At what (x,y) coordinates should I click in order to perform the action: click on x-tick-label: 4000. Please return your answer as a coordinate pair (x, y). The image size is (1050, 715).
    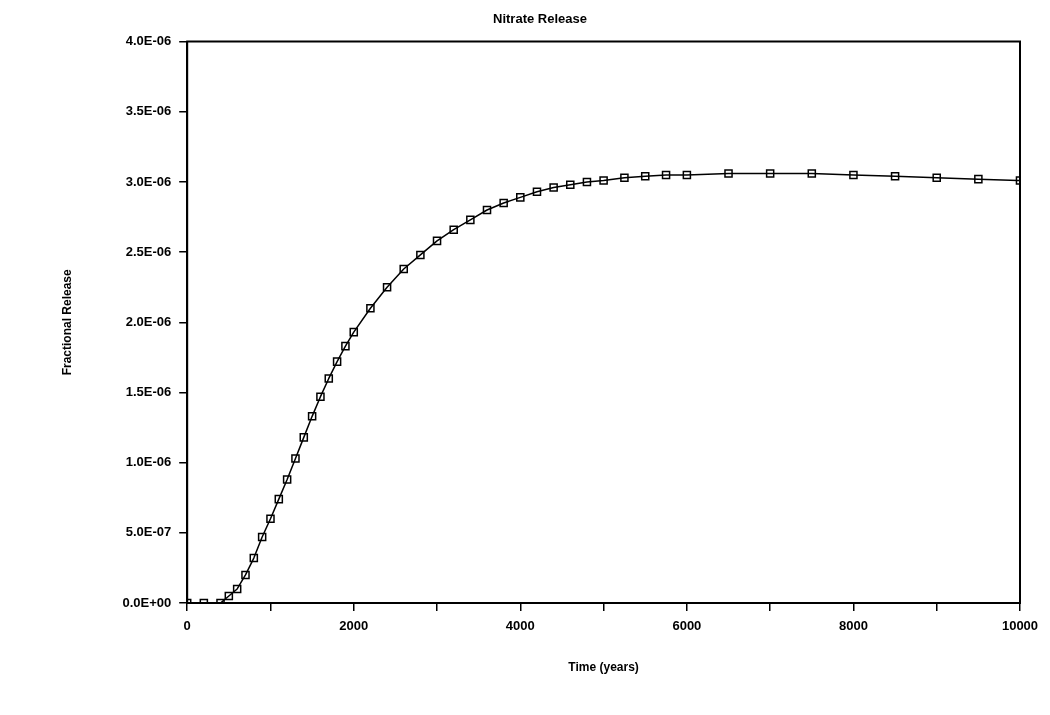
    Looking at the image, I should click on (520, 626).